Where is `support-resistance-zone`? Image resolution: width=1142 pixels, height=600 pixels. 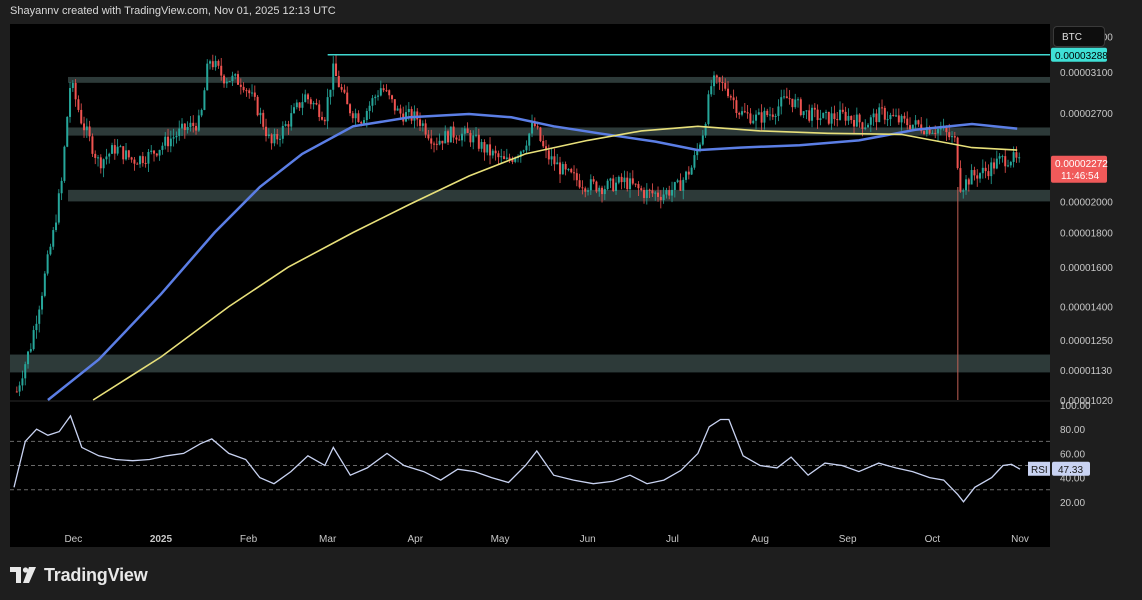
support-resistance-zone is located at coordinates (559, 131).